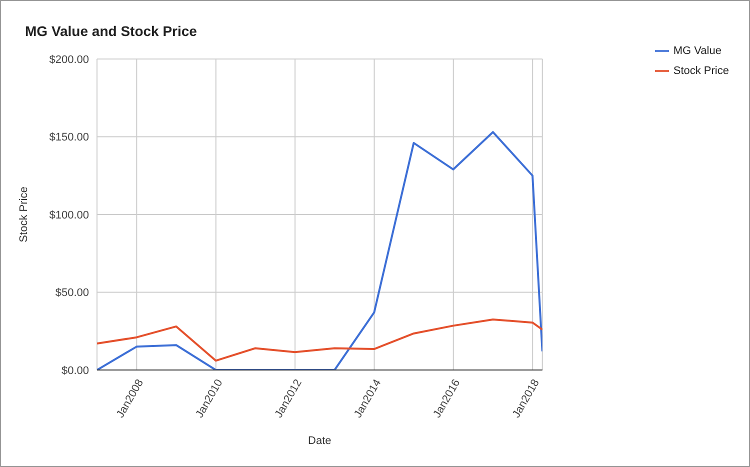 This screenshot has height=467, width=750. Describe the element at coordinates (319, 340) in the screenshot. I see `line-series` at that location.